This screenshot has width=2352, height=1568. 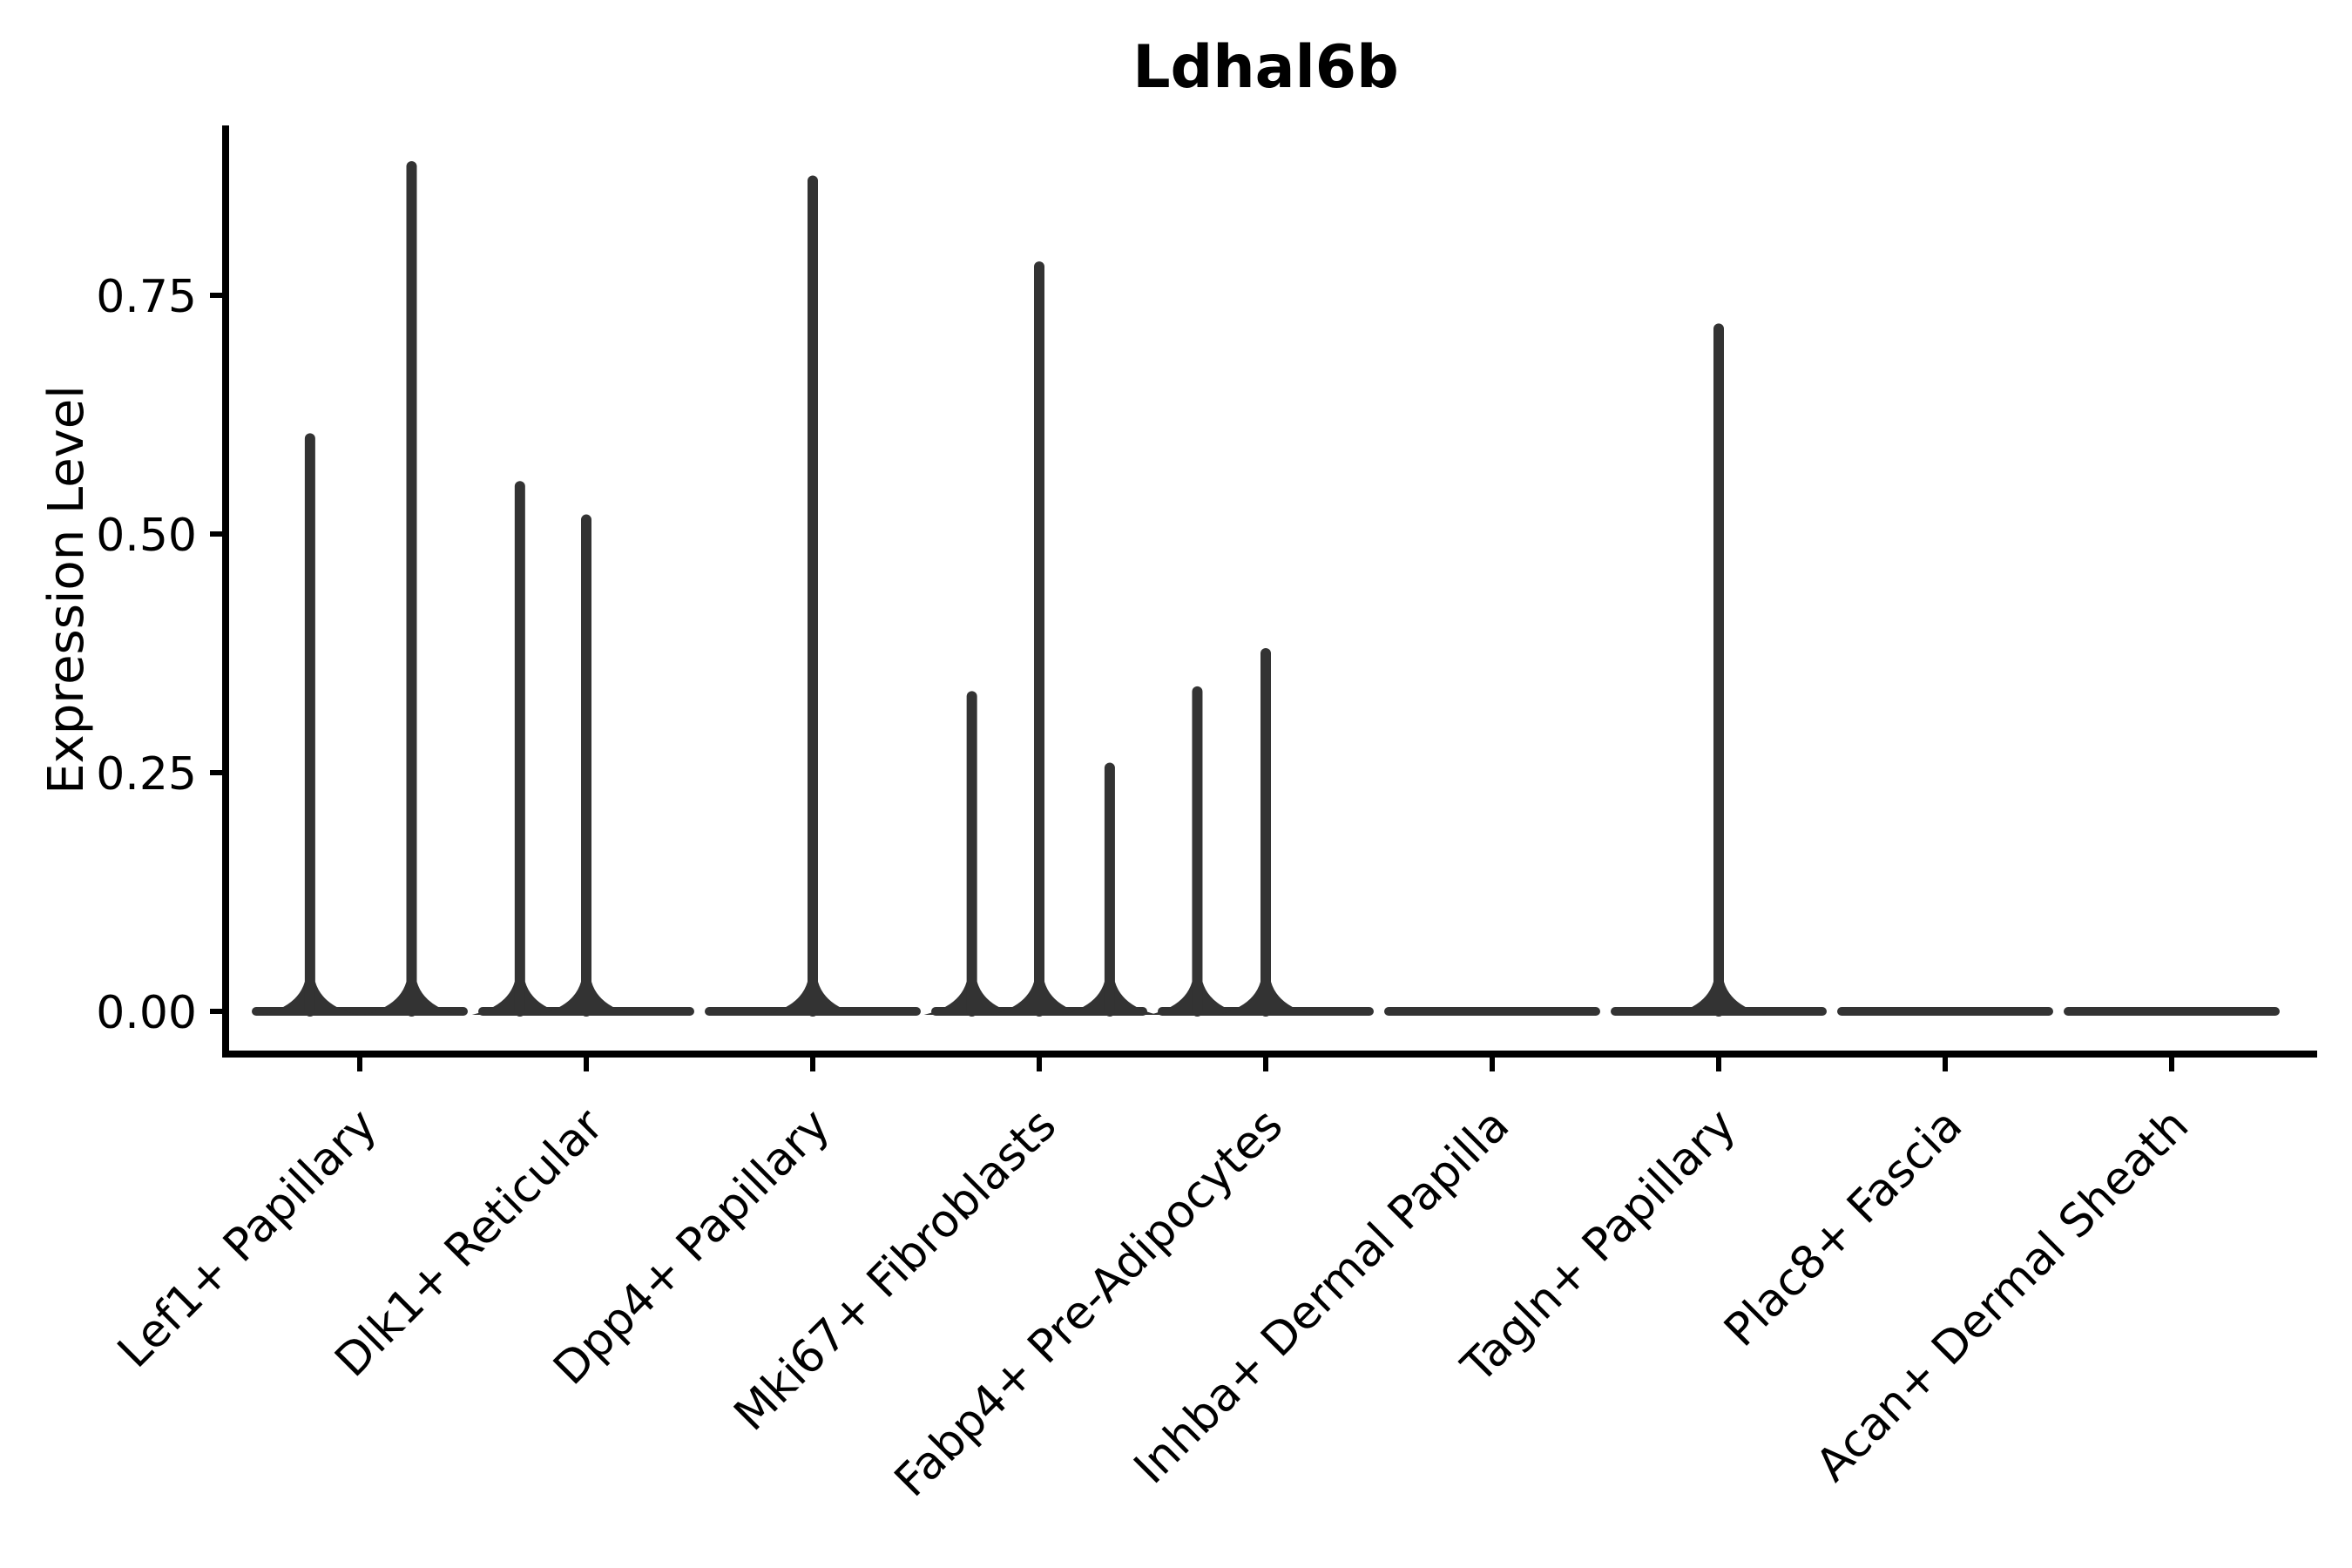 What do you see at coordinates (1322, 1296) in the screenshot?
I see `x-tick-label: Inhba+ Dermal Papilla` at bounding box center [1322, 1296].